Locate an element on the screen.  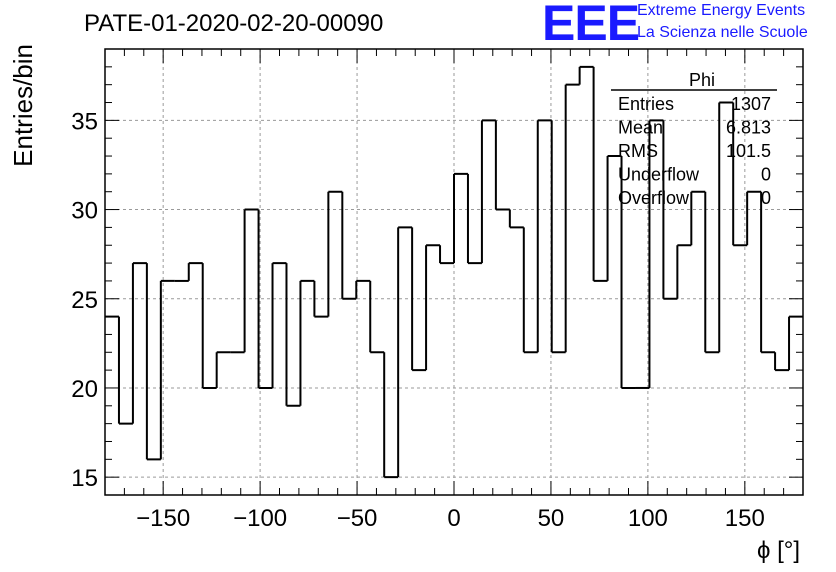
x-tick-label: 0 is located at coordinates (453, 518).